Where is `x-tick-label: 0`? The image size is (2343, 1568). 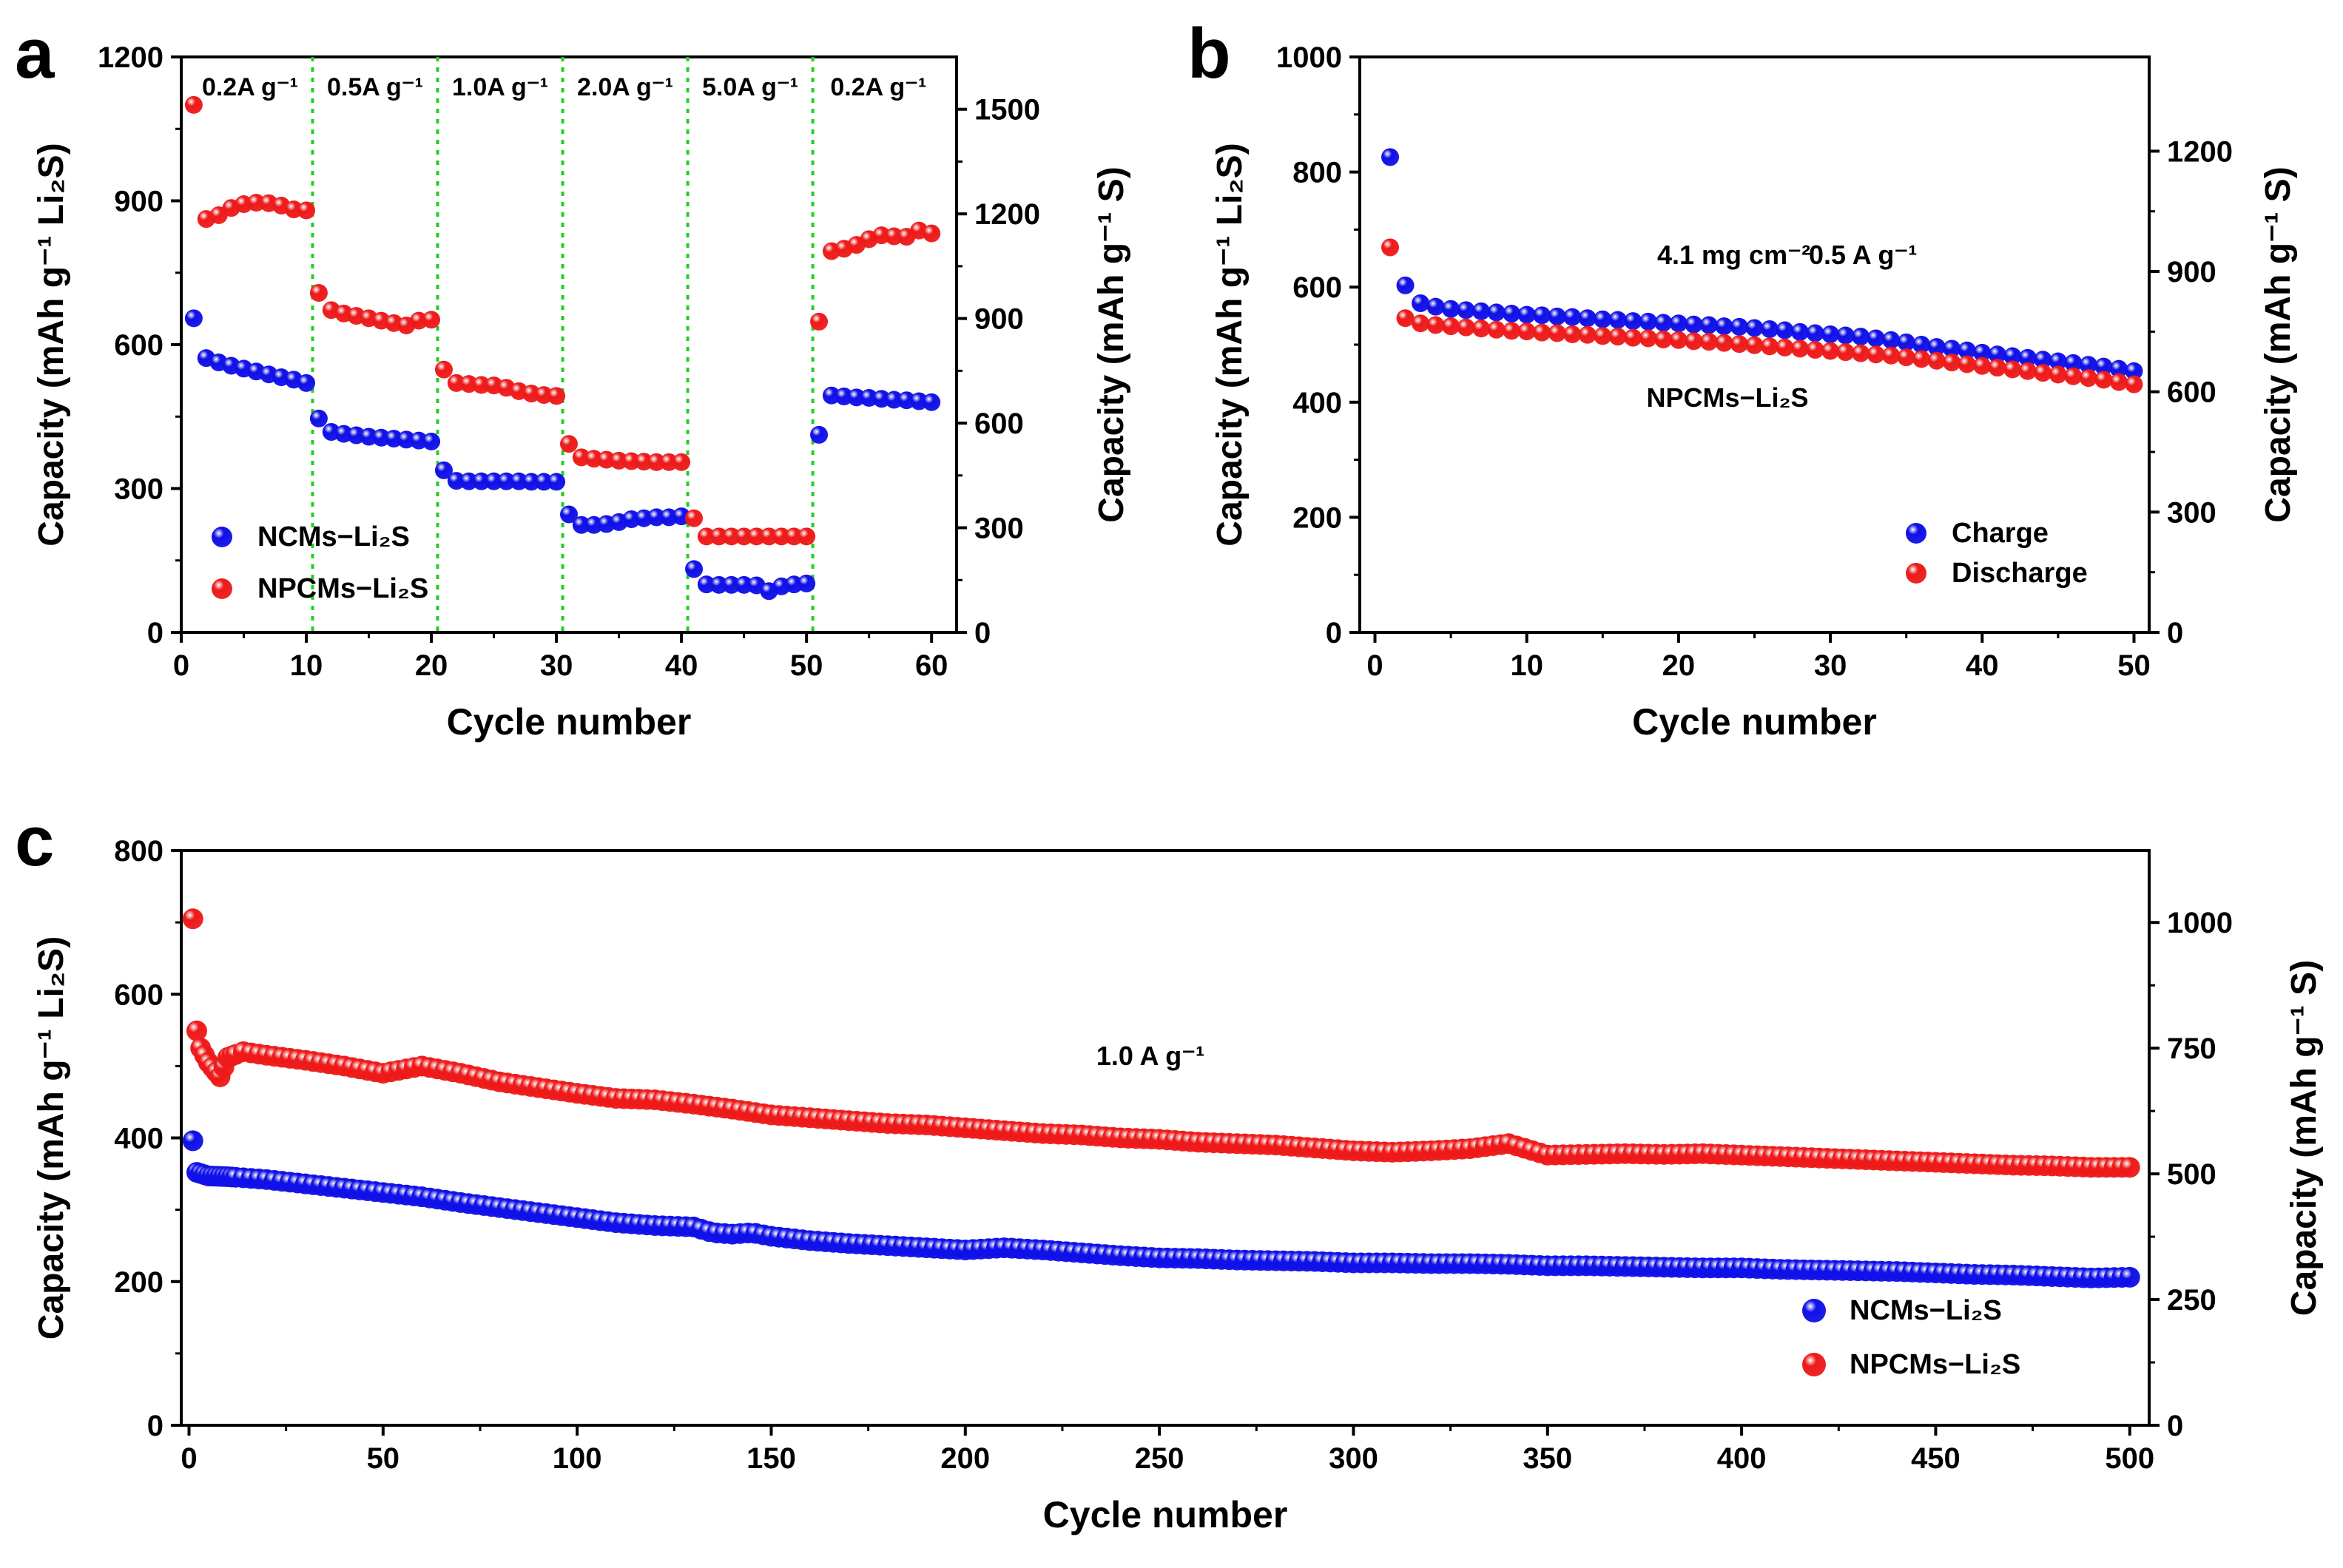
x-tick-label: 0 is located at coordinates (181, 665).